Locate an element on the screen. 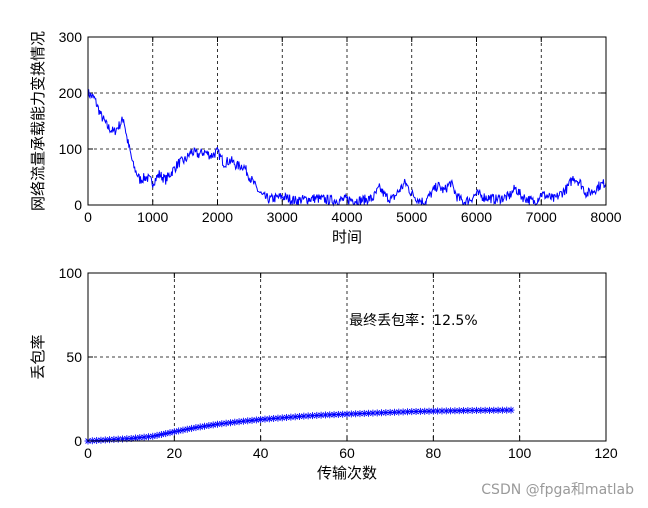  x-tick-label: 5000 is located at coordinates (411, 217).